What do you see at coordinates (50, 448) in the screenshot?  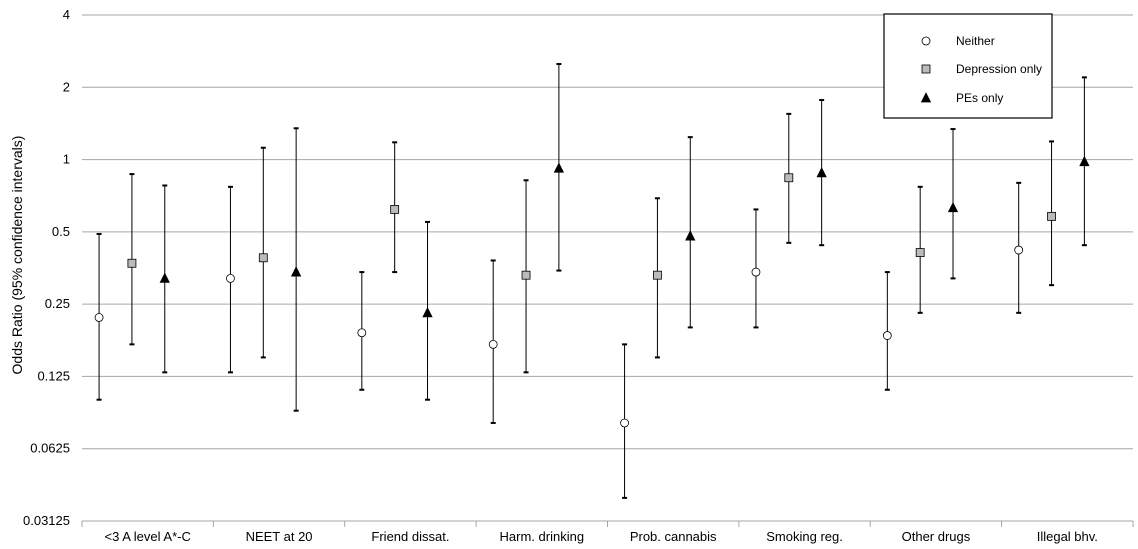 I see `y-tick-label: 0.0625` at bounding box center [50, 448].